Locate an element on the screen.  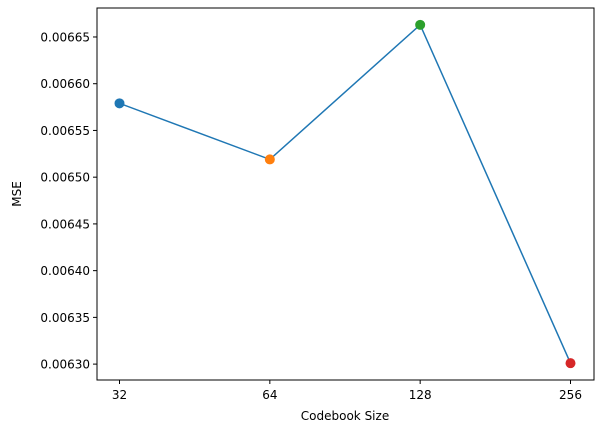
x-tick-label: 256 is located at coordinates (570, 395).